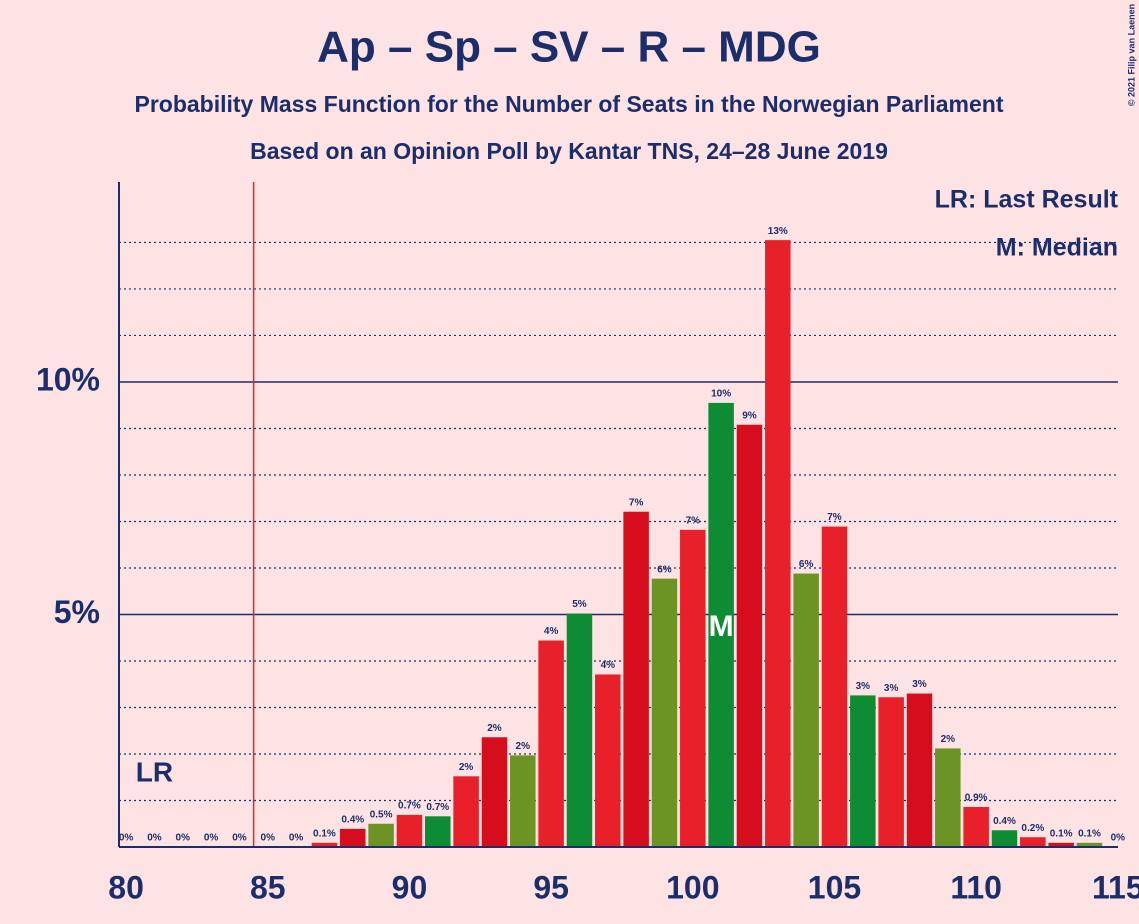 The height and width of the screenshot is (924, 1139). Describe the element at coordinates (1032, 828) in the screenshot. I see `value-label: 0.2%` at that location.